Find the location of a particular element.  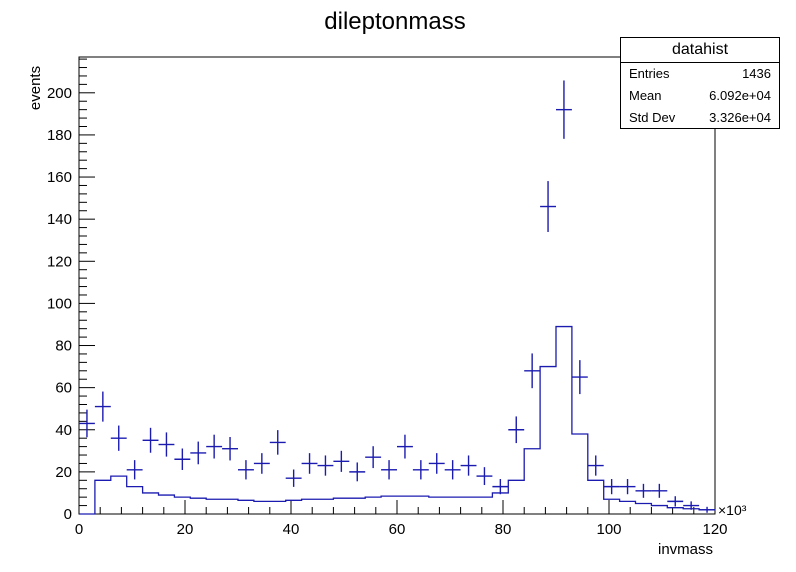

stats-value-entries: 1436 is located at coordinates (756, 73).